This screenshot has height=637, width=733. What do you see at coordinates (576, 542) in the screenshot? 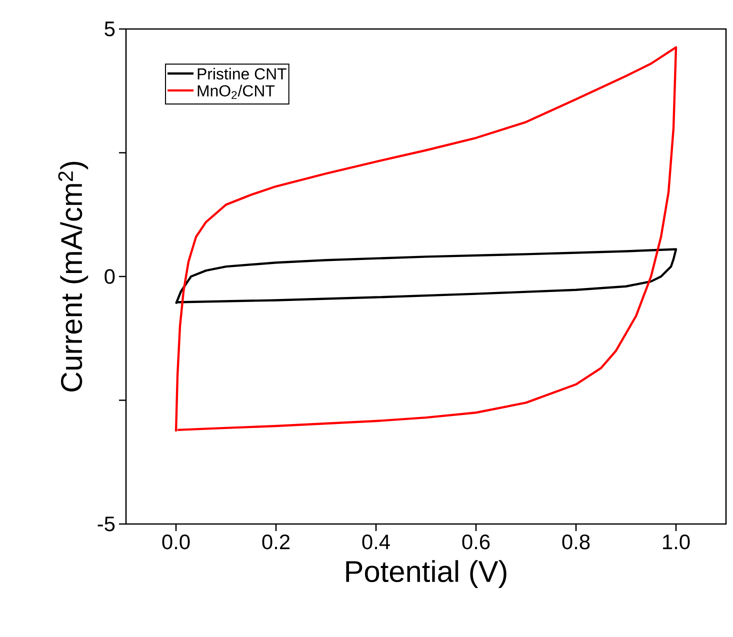
I see `x-tick-label: 0.8` at bounding box center [576, 542].